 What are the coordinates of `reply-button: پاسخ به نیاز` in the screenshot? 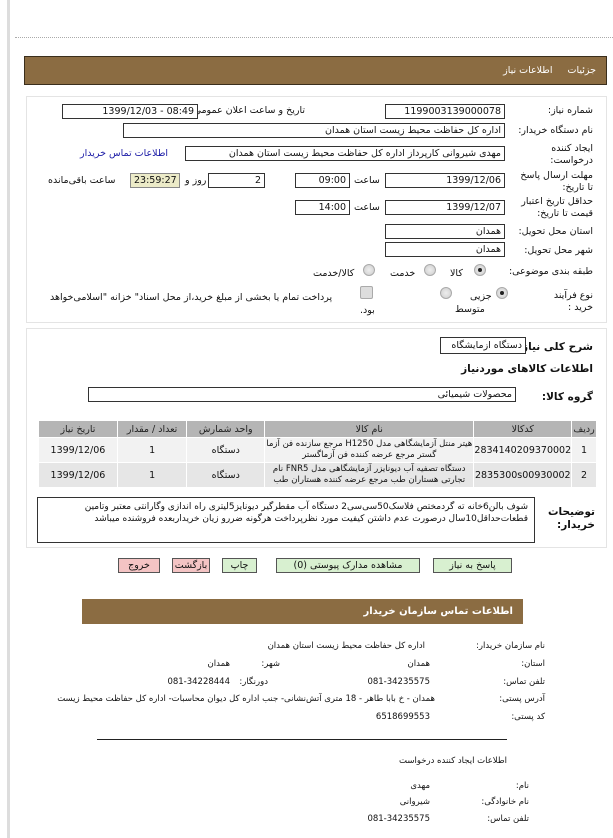 It's located at (472, 565).